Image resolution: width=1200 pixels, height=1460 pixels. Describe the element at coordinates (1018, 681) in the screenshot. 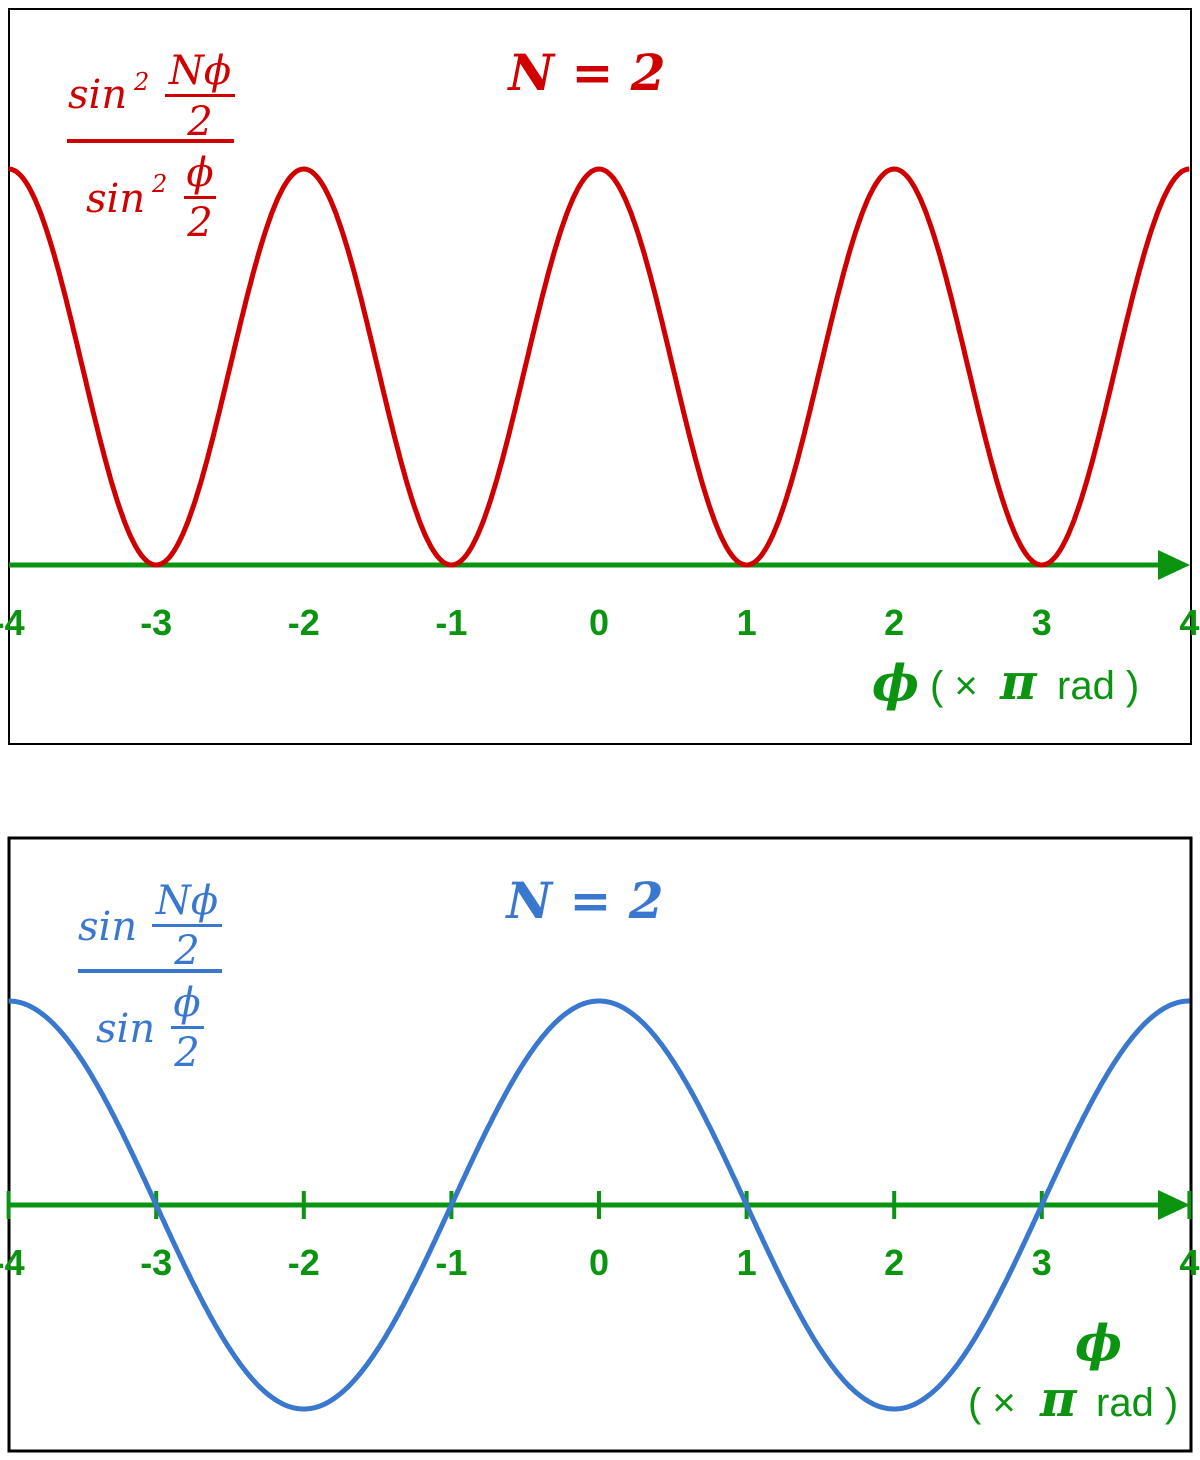

I see `top-xlabel-pi: π` at that location.